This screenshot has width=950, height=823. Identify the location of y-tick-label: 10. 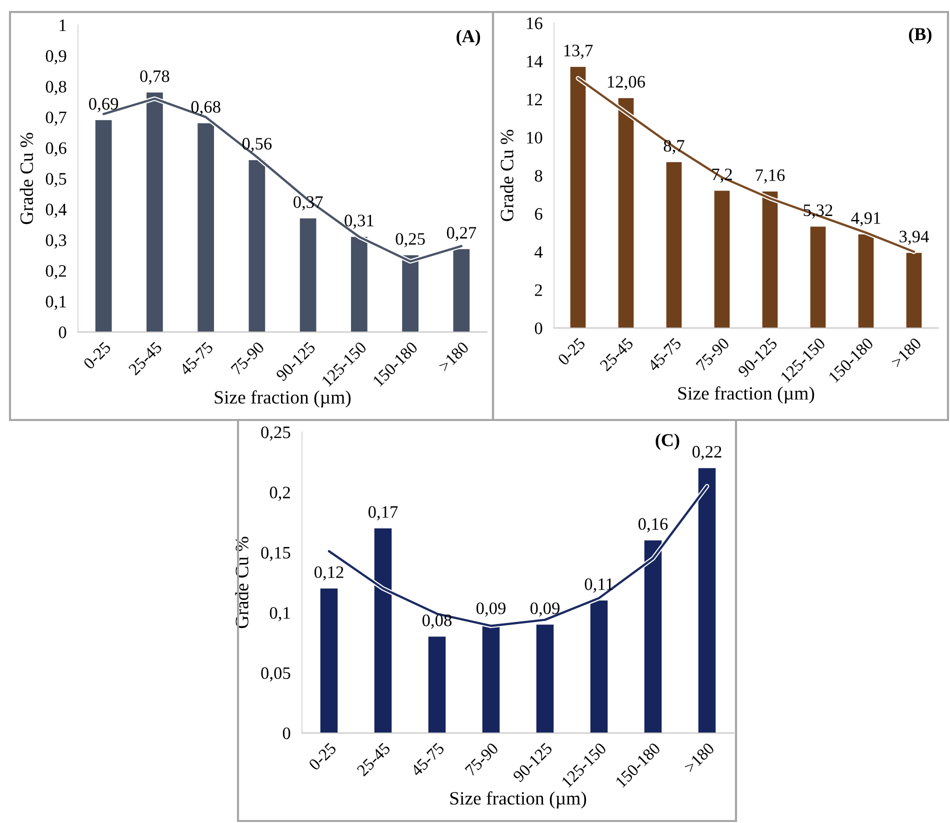
(534, 138).